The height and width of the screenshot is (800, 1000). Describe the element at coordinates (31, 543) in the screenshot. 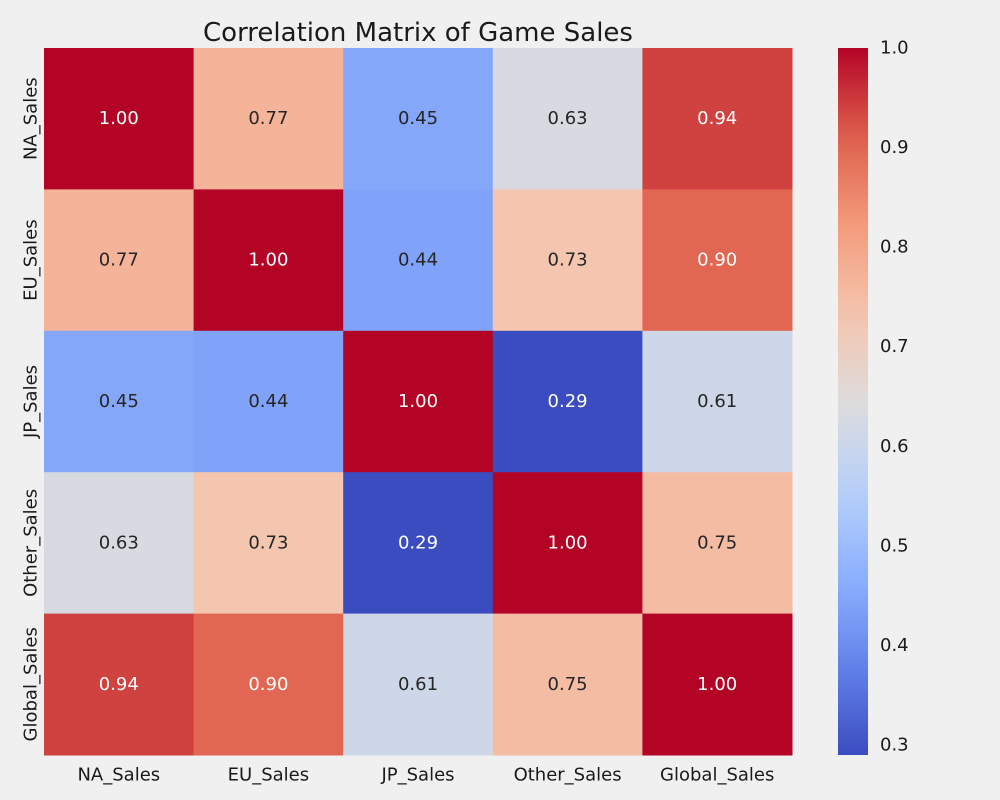

I see `y-tick-label: Other_Sales` at that location.